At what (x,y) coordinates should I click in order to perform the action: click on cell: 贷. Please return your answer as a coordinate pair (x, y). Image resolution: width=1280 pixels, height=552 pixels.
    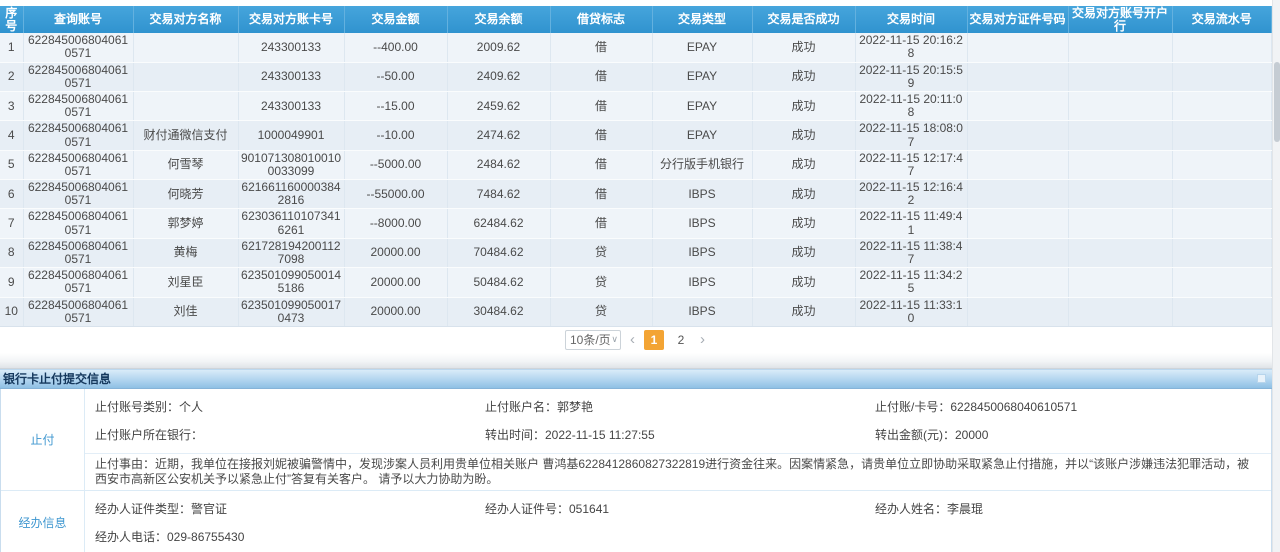
    Looking at the image, I should click on (601, 253).